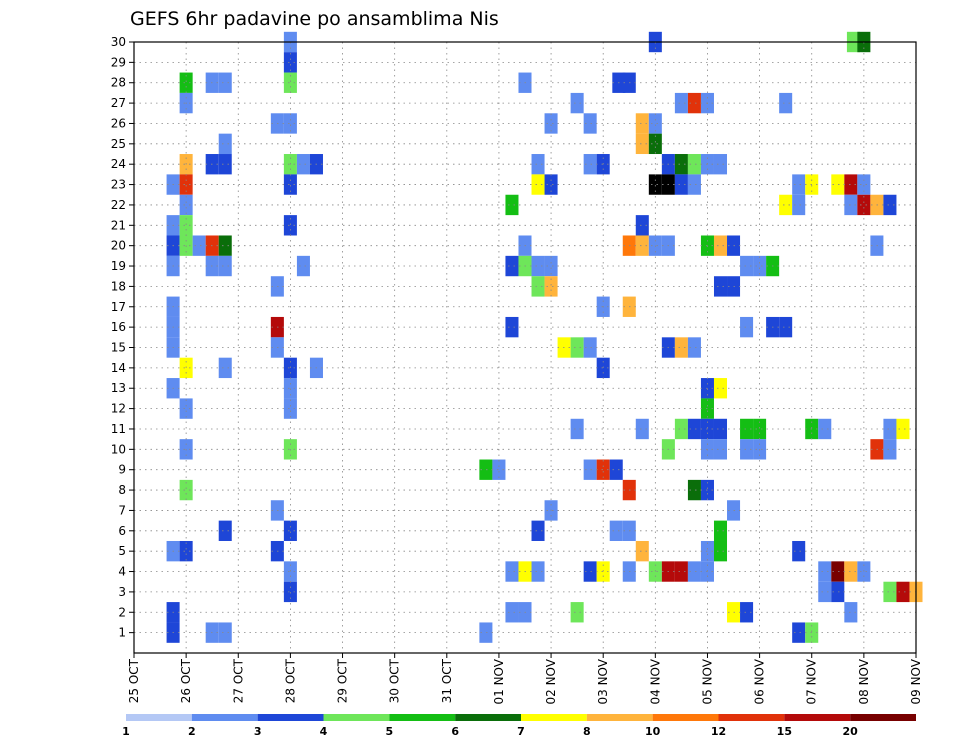 This screenshot has height=742, width=960. I want to click on x-tick-label: 08 NOV, so click(864, 681).